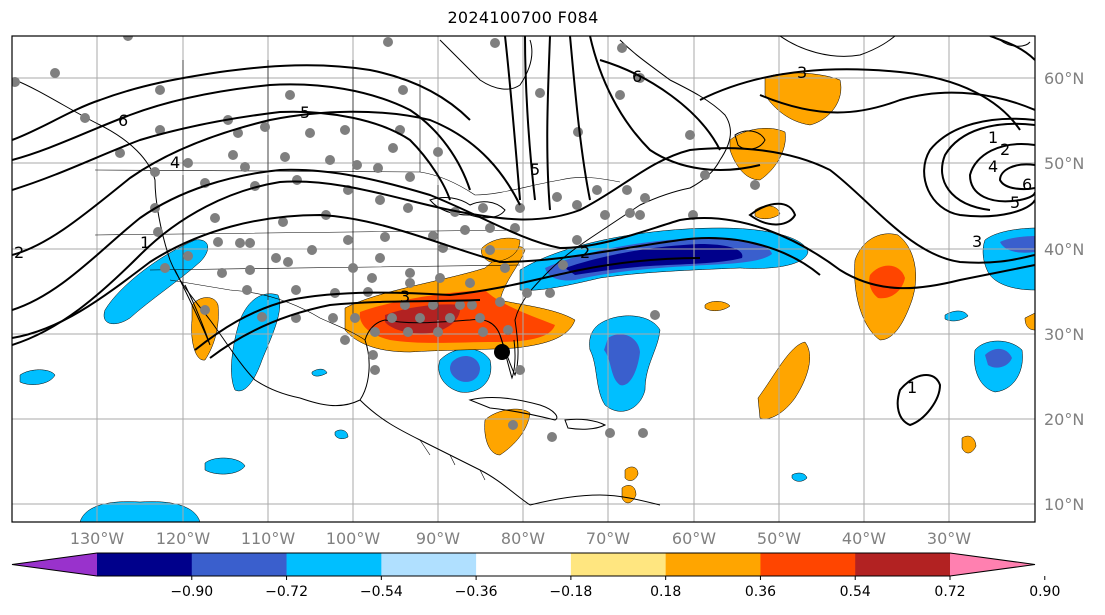  Describe the element at coordinates (342, 363) in the screenshot. I see `mexico-gulf-coast` at that location.